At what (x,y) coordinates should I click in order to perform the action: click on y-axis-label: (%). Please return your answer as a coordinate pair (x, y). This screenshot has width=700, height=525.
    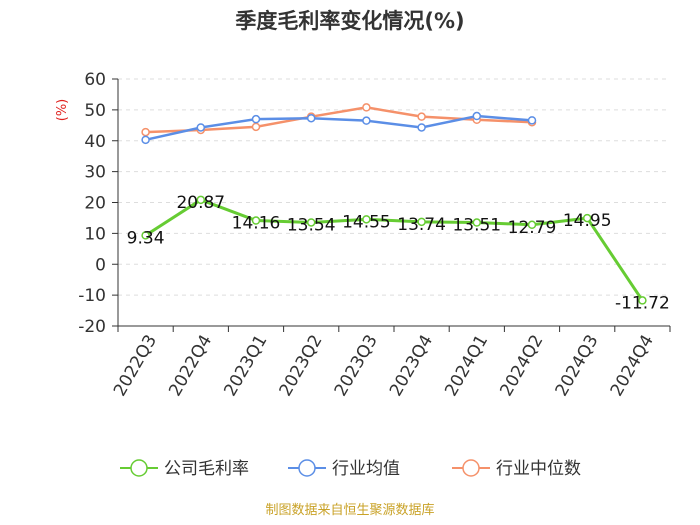
    Looking at the image, I should click on (62, 110).